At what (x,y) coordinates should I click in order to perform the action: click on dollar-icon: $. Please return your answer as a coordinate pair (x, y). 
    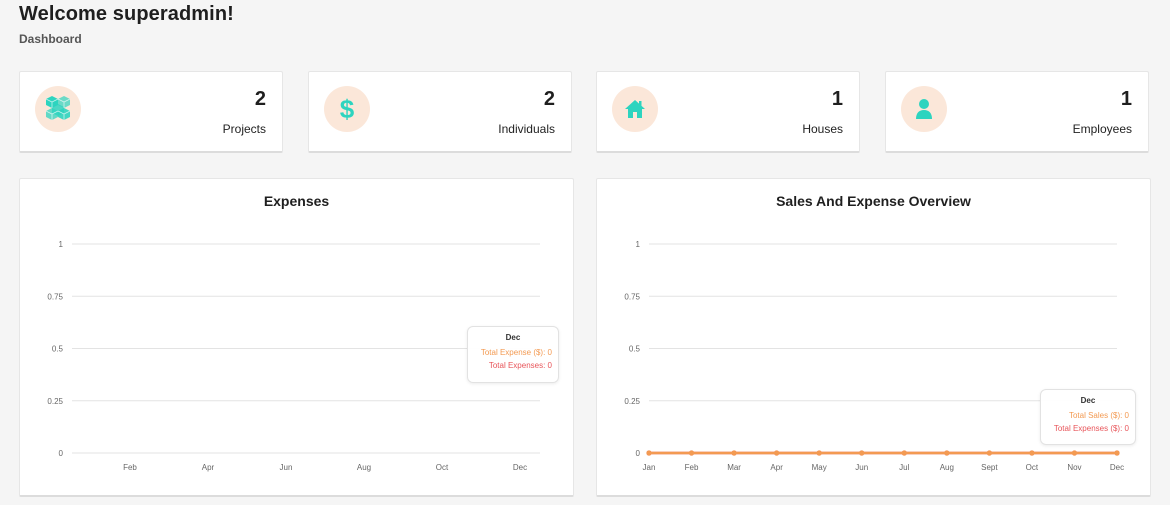
    Looking at the image, I should click on (347, 109).